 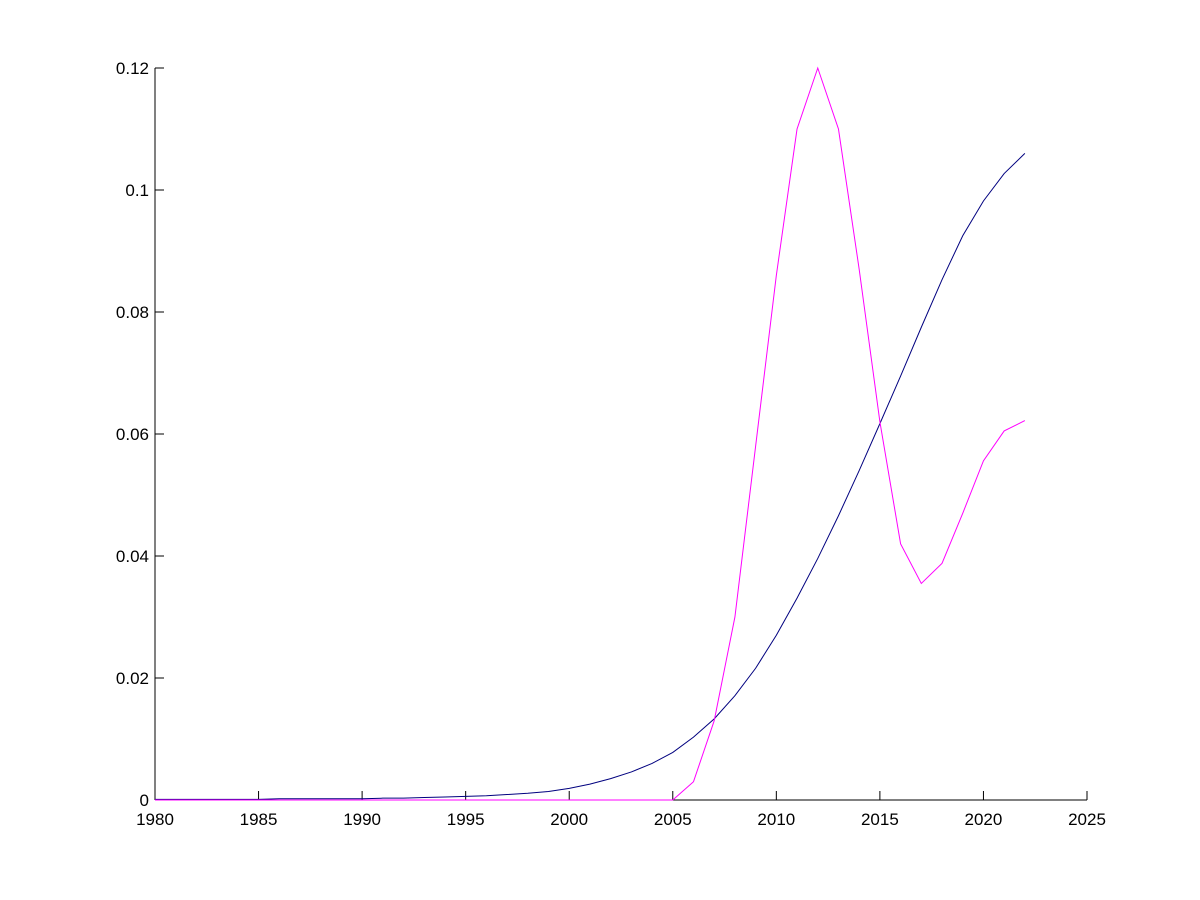 I want to click on x-tick-label: 1980, so click(x=155, y=819).